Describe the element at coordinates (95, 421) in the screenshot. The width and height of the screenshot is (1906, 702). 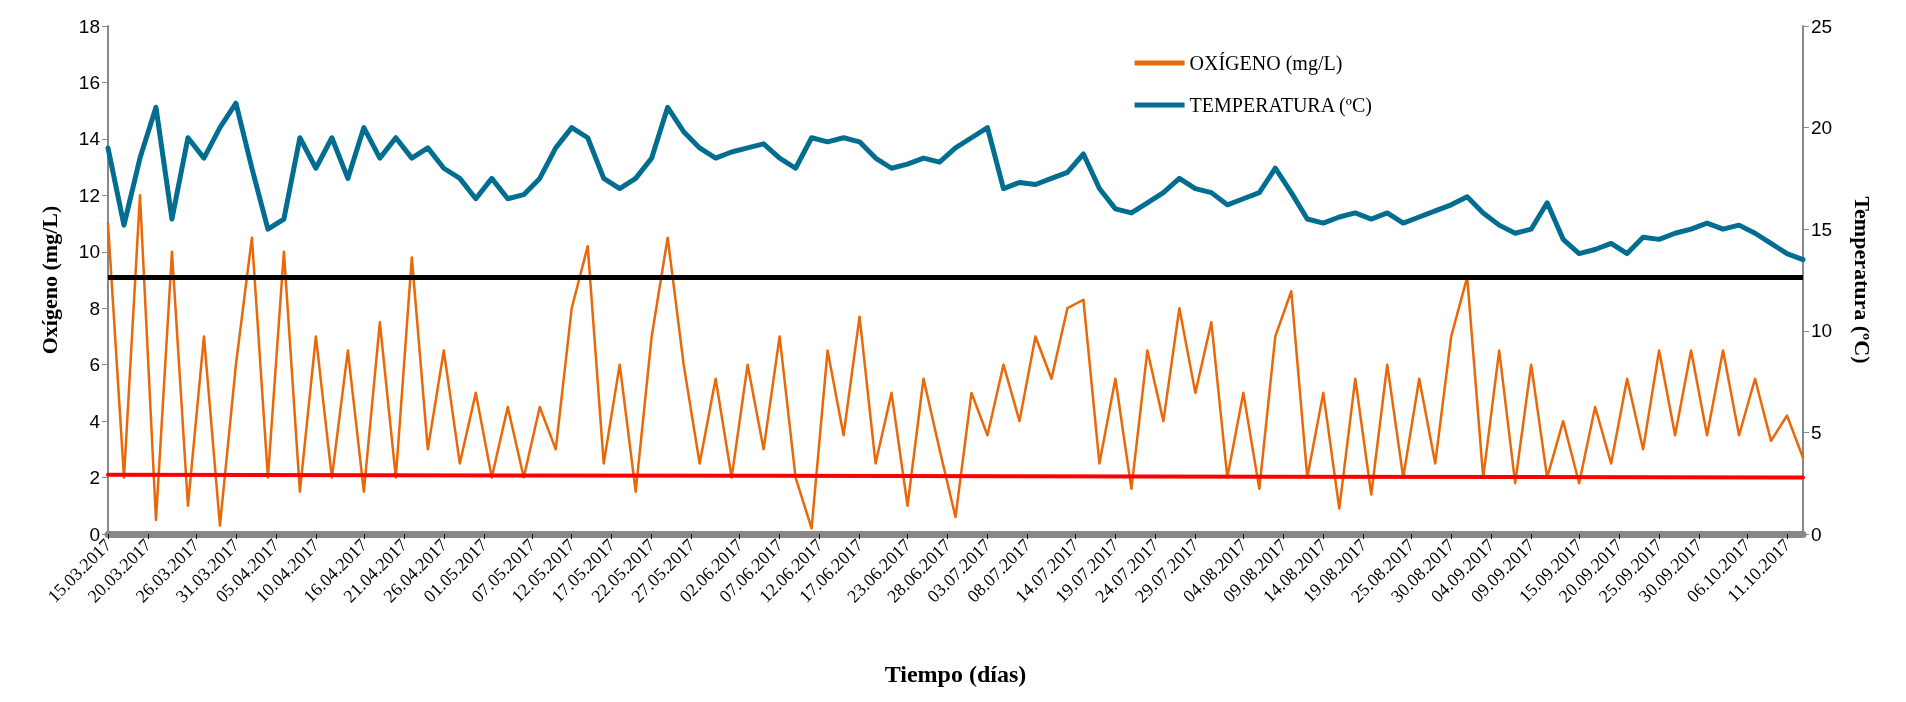
I see `y-tick-label: 4` at that location.